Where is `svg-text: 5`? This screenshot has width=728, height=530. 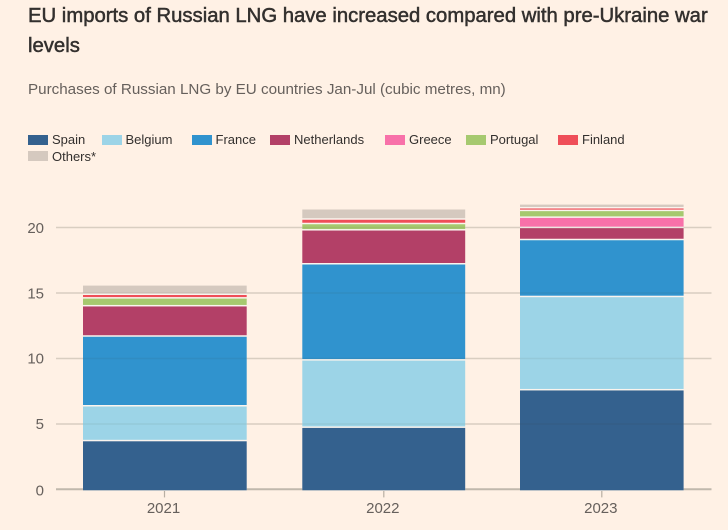 svg-text: 5 is located at coordinates (40, 424).